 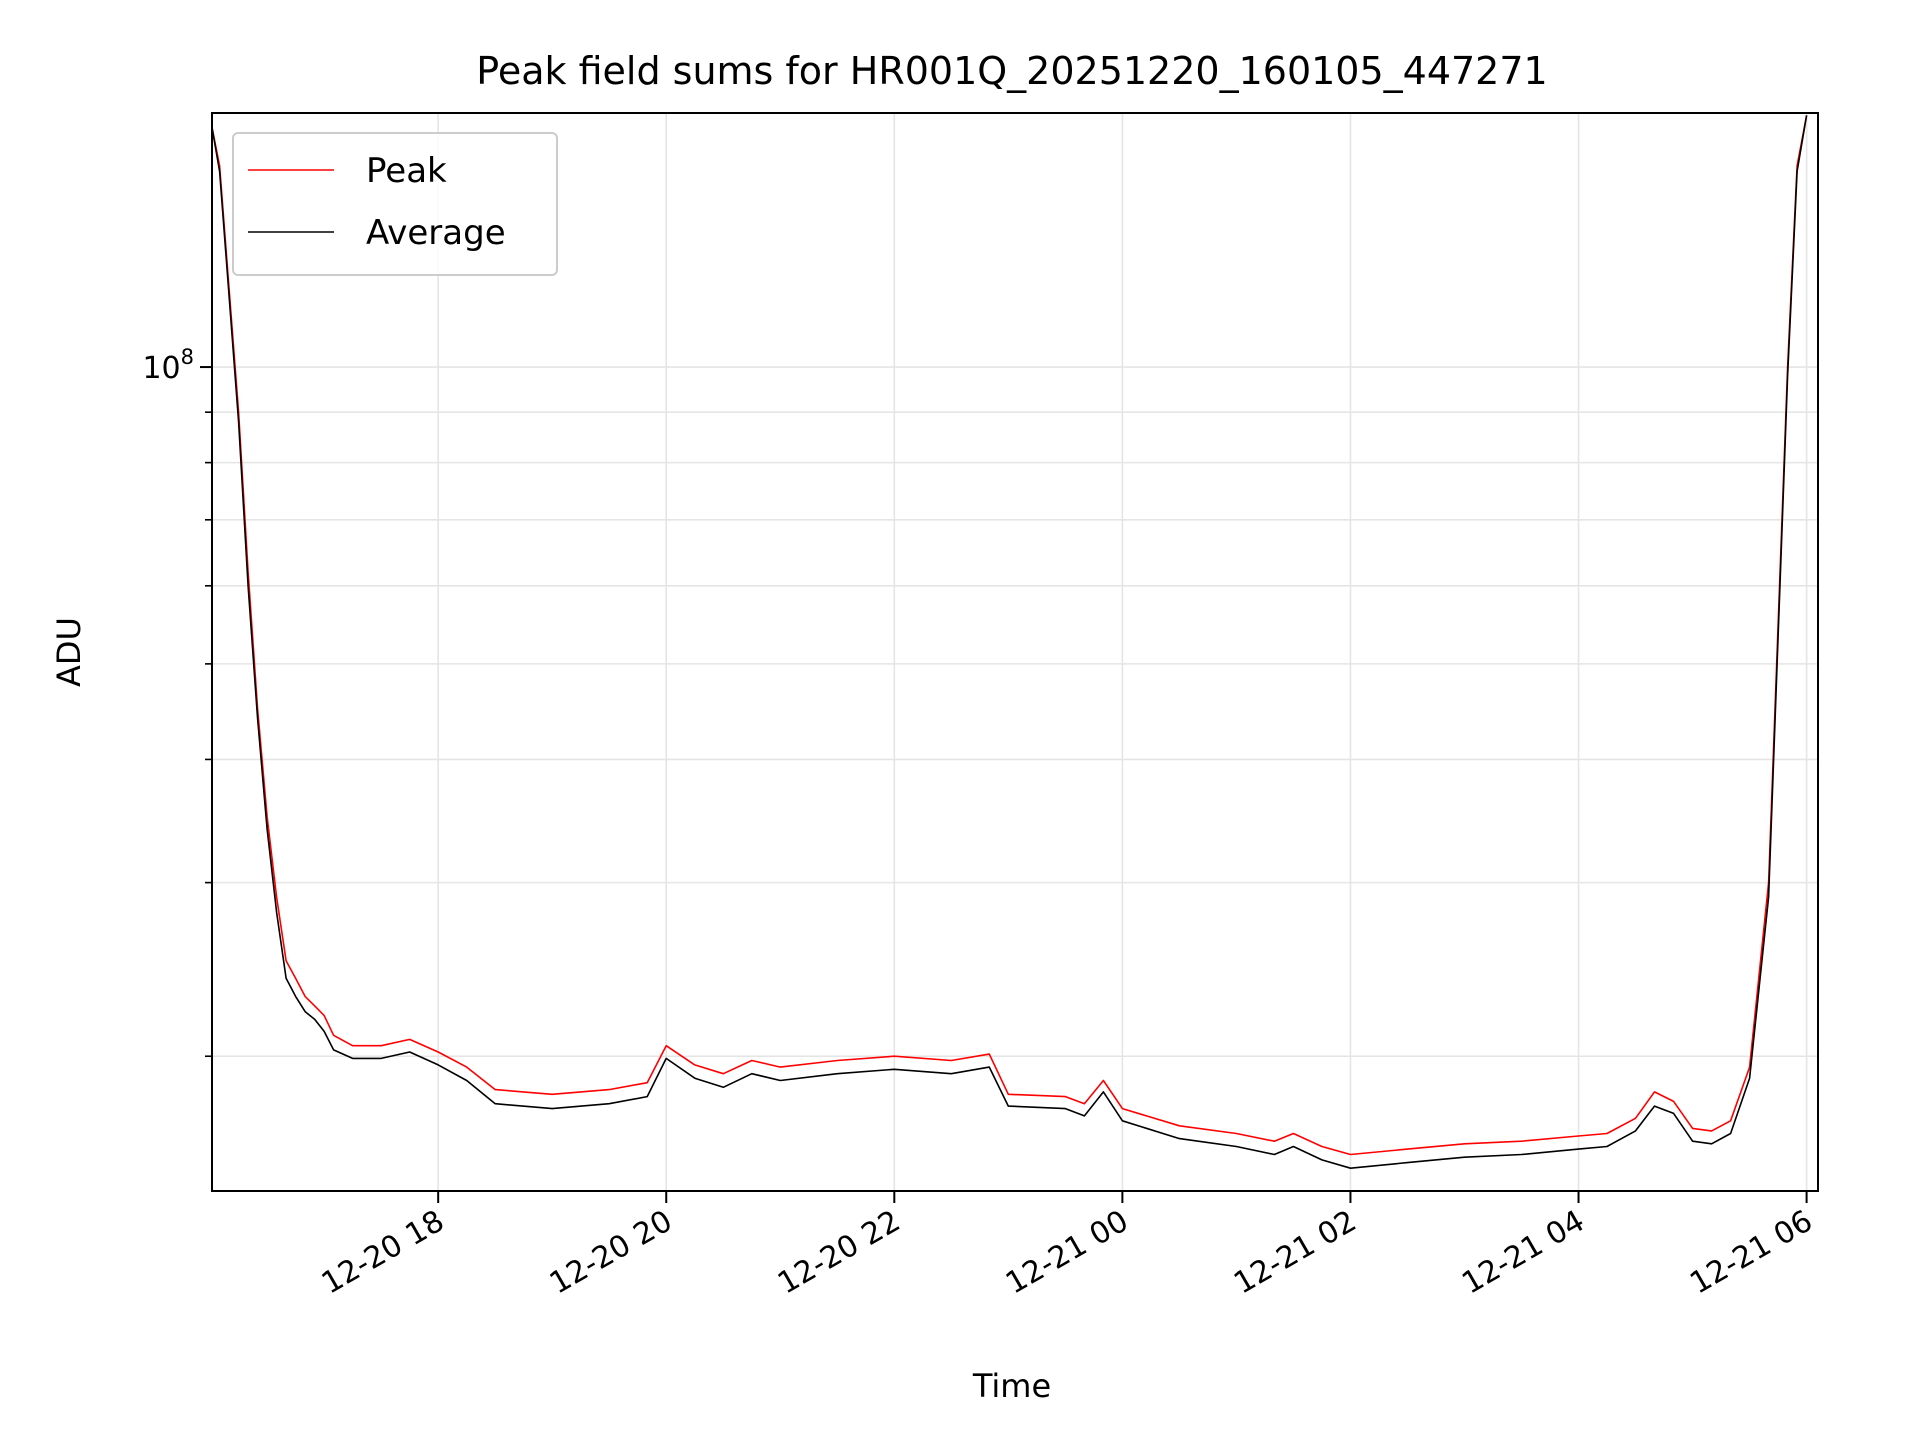 What do you see at coordinates (436, 233) in the screenshot?
I see `legend-label-average: Average` at bounding box center [436, 233].